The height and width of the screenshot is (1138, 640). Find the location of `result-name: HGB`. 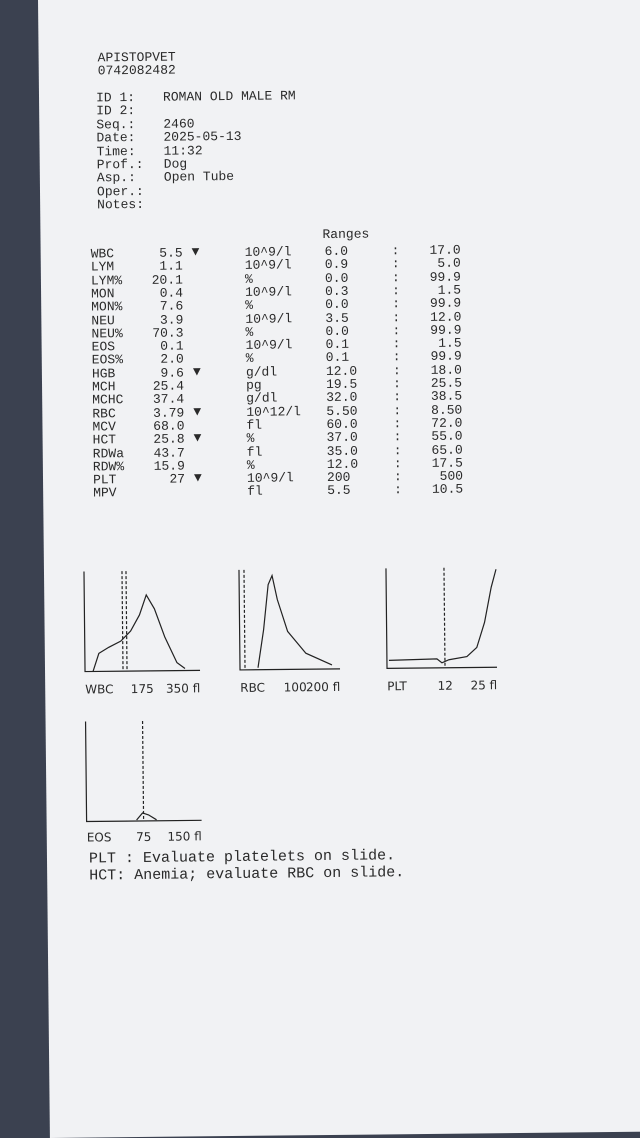

result-name: HGB is located at coordinates (103, 373).